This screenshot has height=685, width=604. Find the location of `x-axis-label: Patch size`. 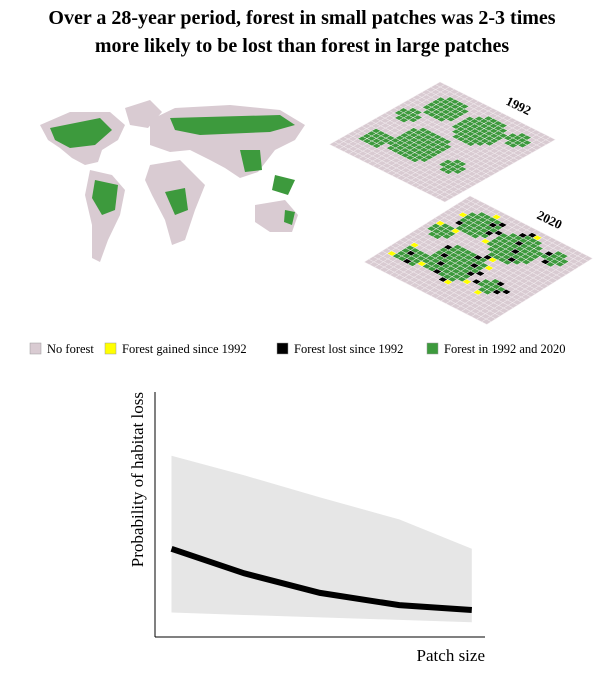

x-axis-label: Patch size is located at coordinates (451, 655).